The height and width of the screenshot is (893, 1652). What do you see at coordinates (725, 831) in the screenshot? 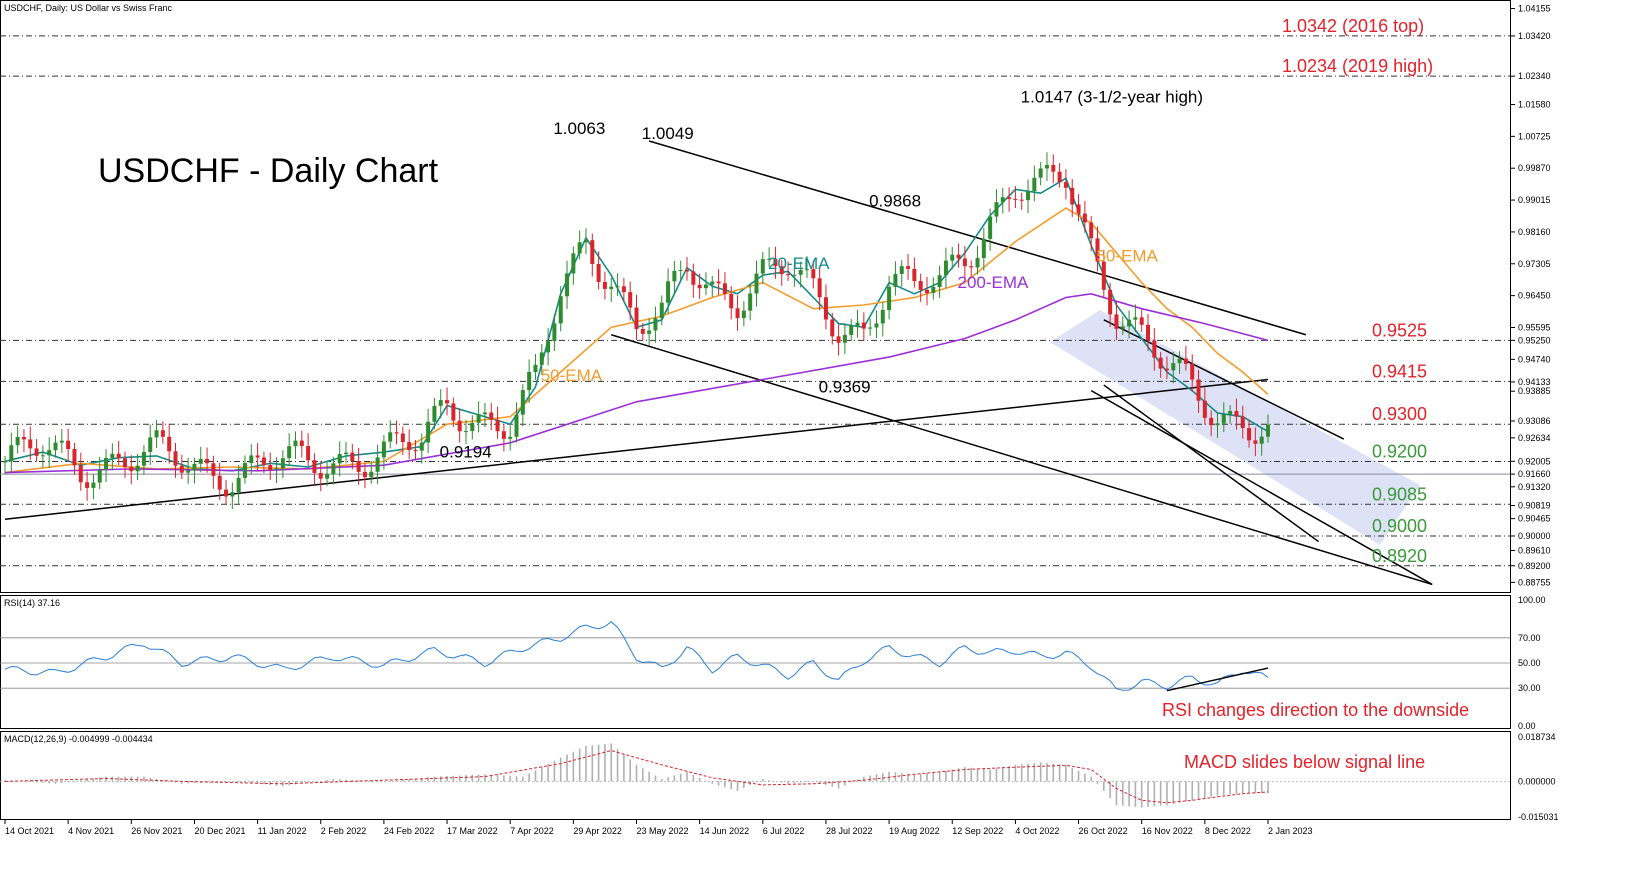
I see `date-tick-label: 14 Jun 2022` at bounding box center [725, 831].